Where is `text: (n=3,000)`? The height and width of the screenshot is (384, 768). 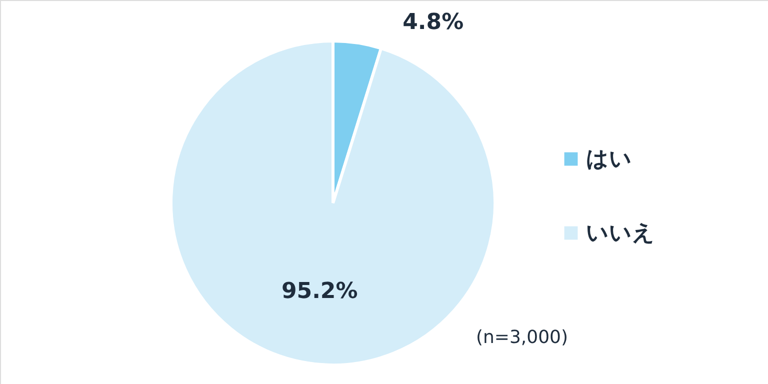 text: (n=3,000) is located at coordinates (522, 337).